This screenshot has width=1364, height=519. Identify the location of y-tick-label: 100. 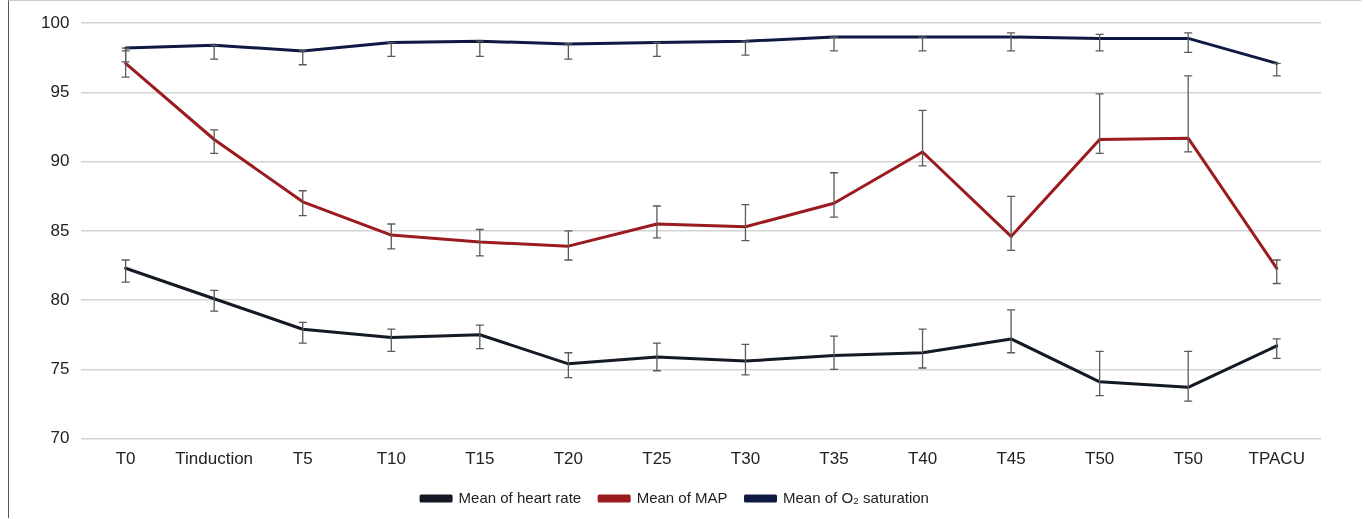
(55, 22).